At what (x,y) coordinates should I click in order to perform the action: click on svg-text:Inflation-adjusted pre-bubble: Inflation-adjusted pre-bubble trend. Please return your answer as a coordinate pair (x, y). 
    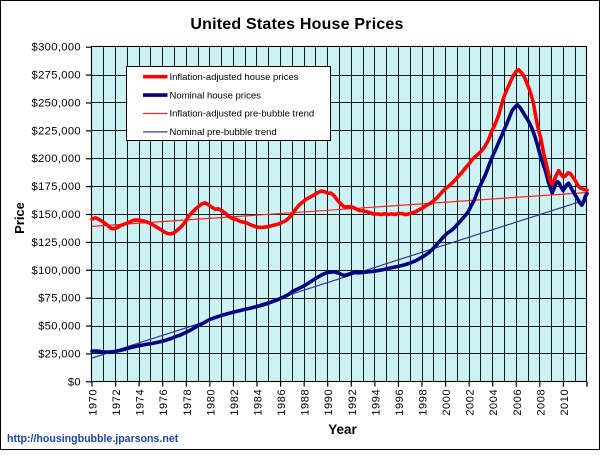
    Looking at the image, I should click on (242, 114).